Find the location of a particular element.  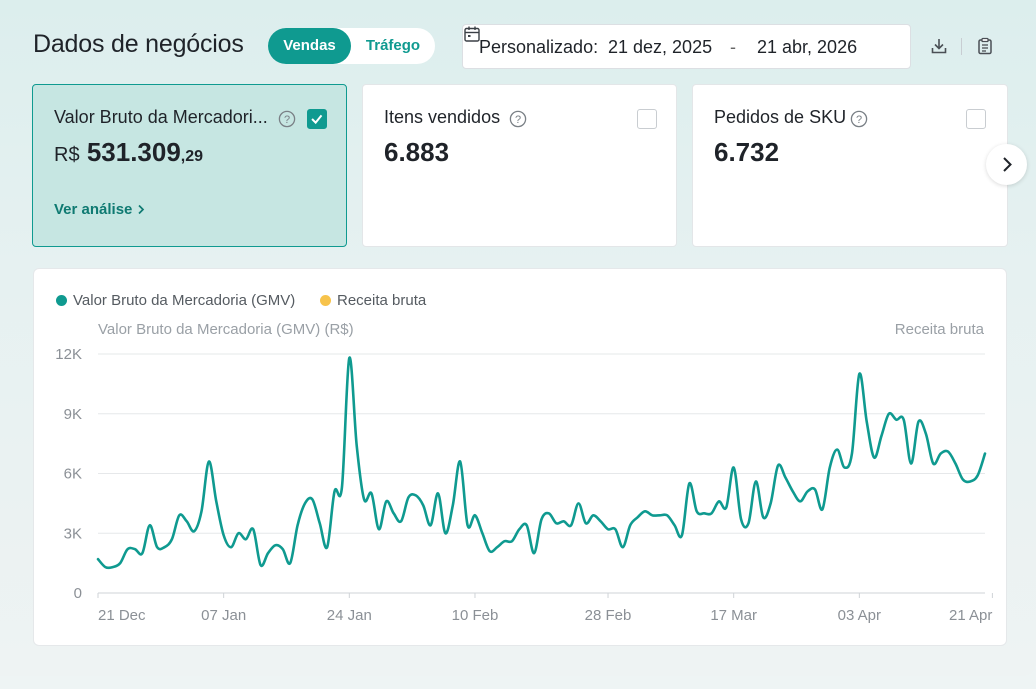

x-tick-label: 10 Feb is located at coordinates (475, 615).